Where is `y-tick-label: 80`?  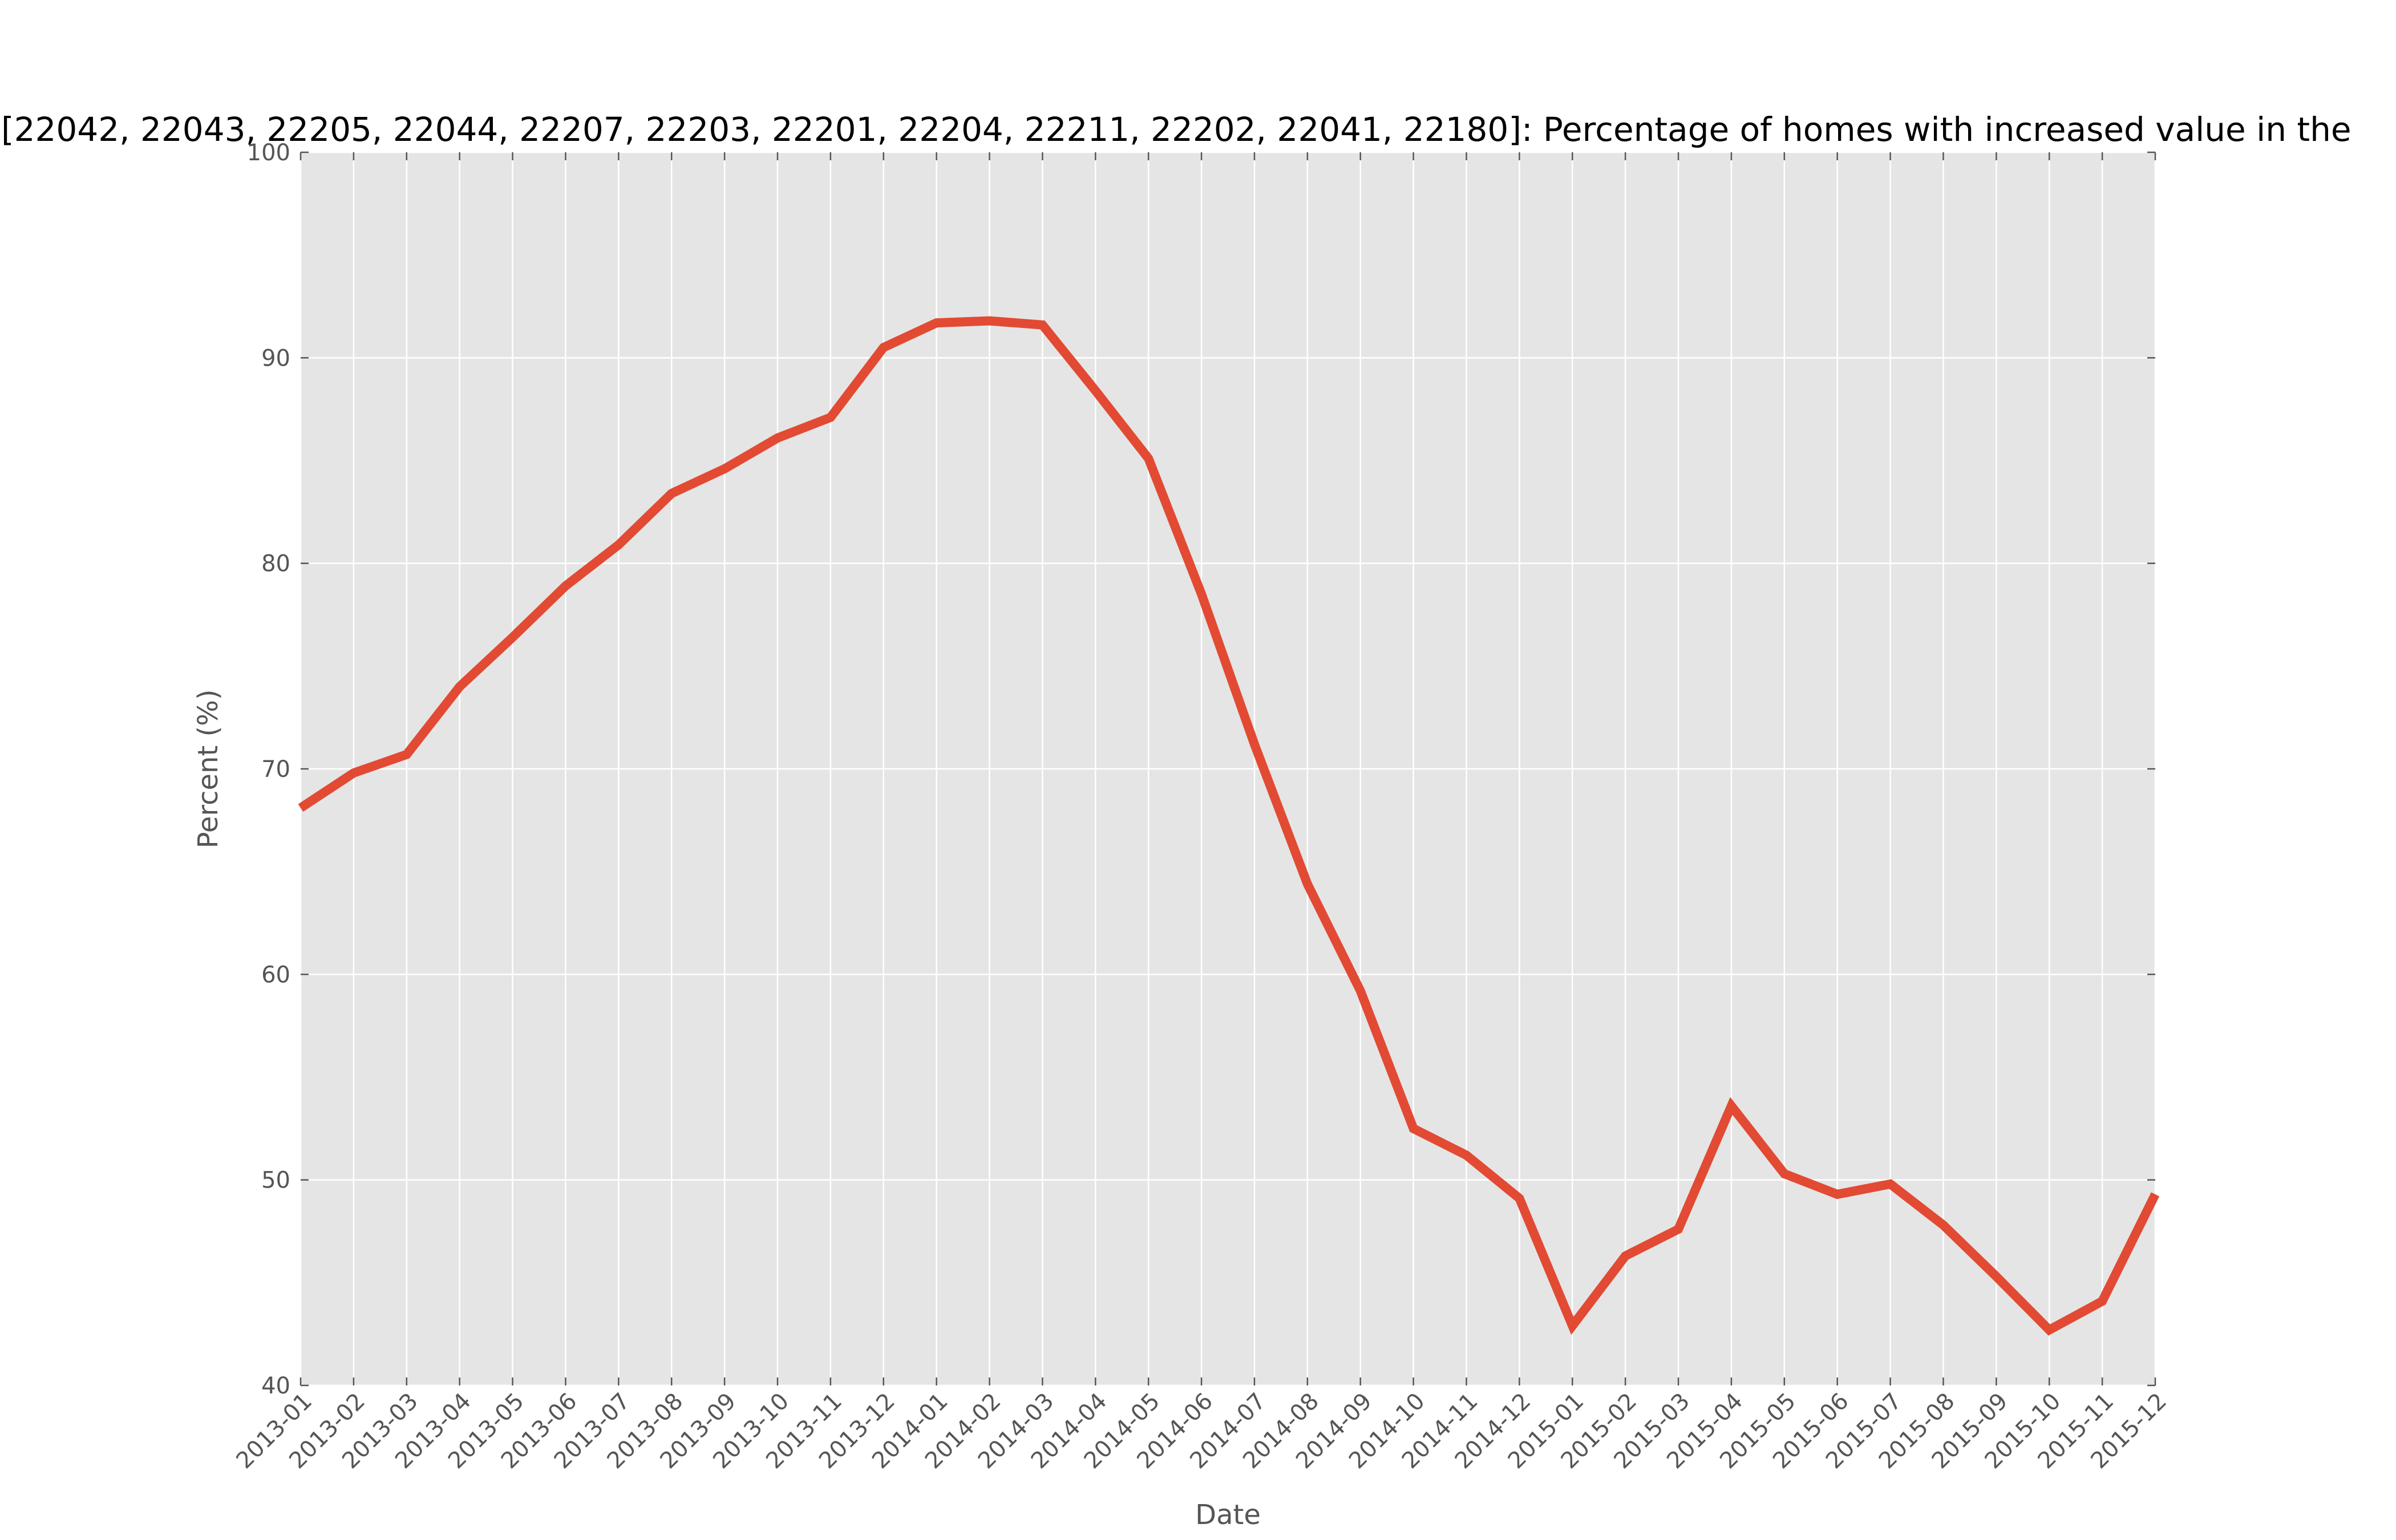 y-tick-label: 80 is located at coordinates (275, 564).